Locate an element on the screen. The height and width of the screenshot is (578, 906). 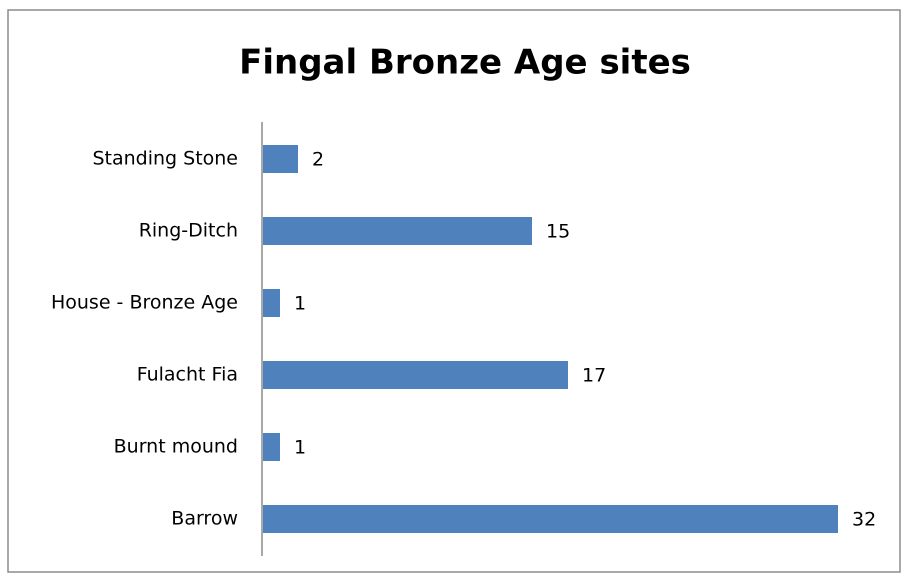
y-tick-label: Fulacht Fia is located at coordinates (187, 375).